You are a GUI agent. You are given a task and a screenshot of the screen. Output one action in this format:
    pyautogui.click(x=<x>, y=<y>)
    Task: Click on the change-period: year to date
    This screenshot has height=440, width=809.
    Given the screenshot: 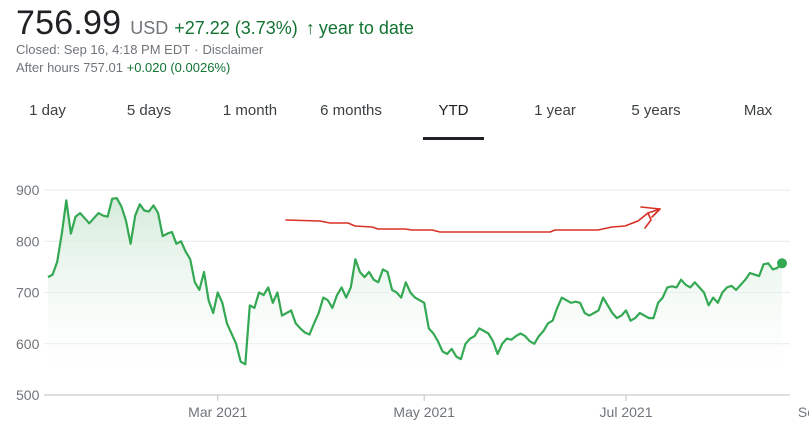 What is the action you would take?
    pyautogui.click(x=366, y=28)
    